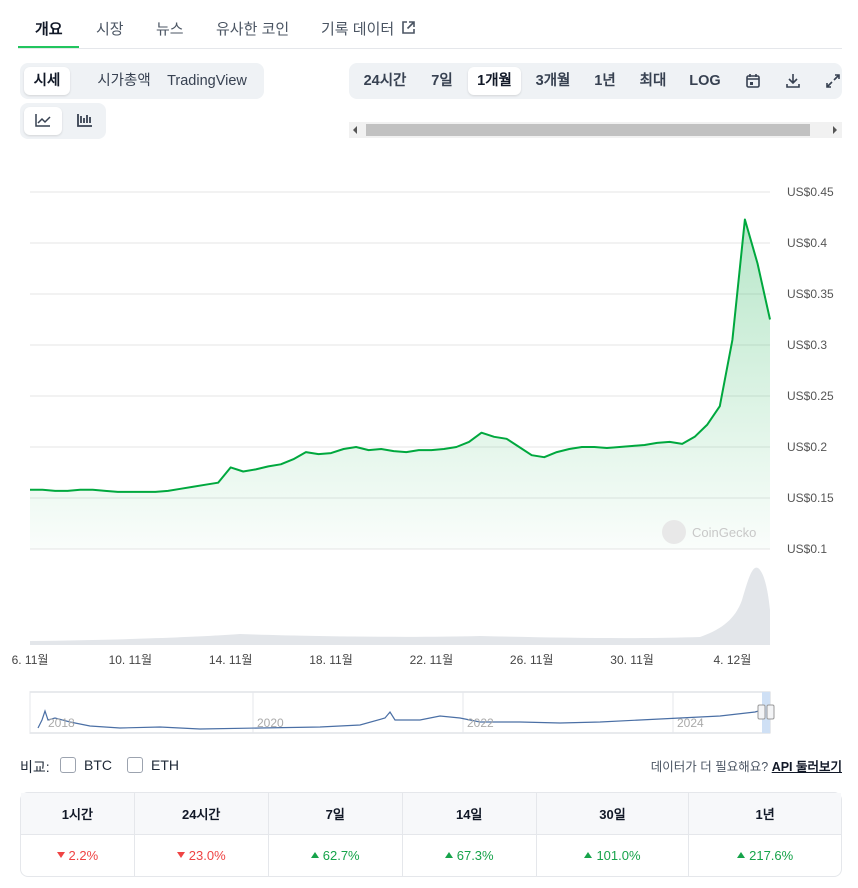 This screenshot has height=888, width=858. I want to click on x-tick-label: 22. 11월, so click(432, 660).